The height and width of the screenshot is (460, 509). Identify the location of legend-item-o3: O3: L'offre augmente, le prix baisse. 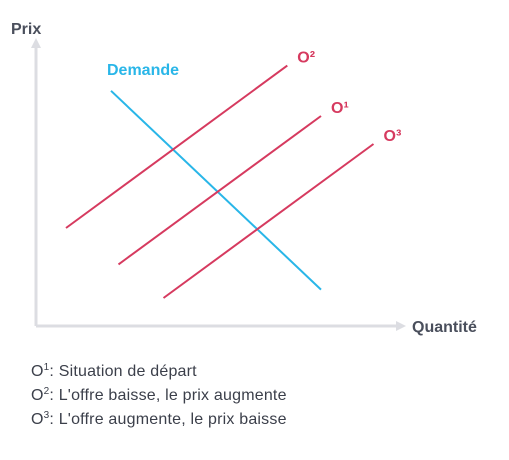
(159, 416).